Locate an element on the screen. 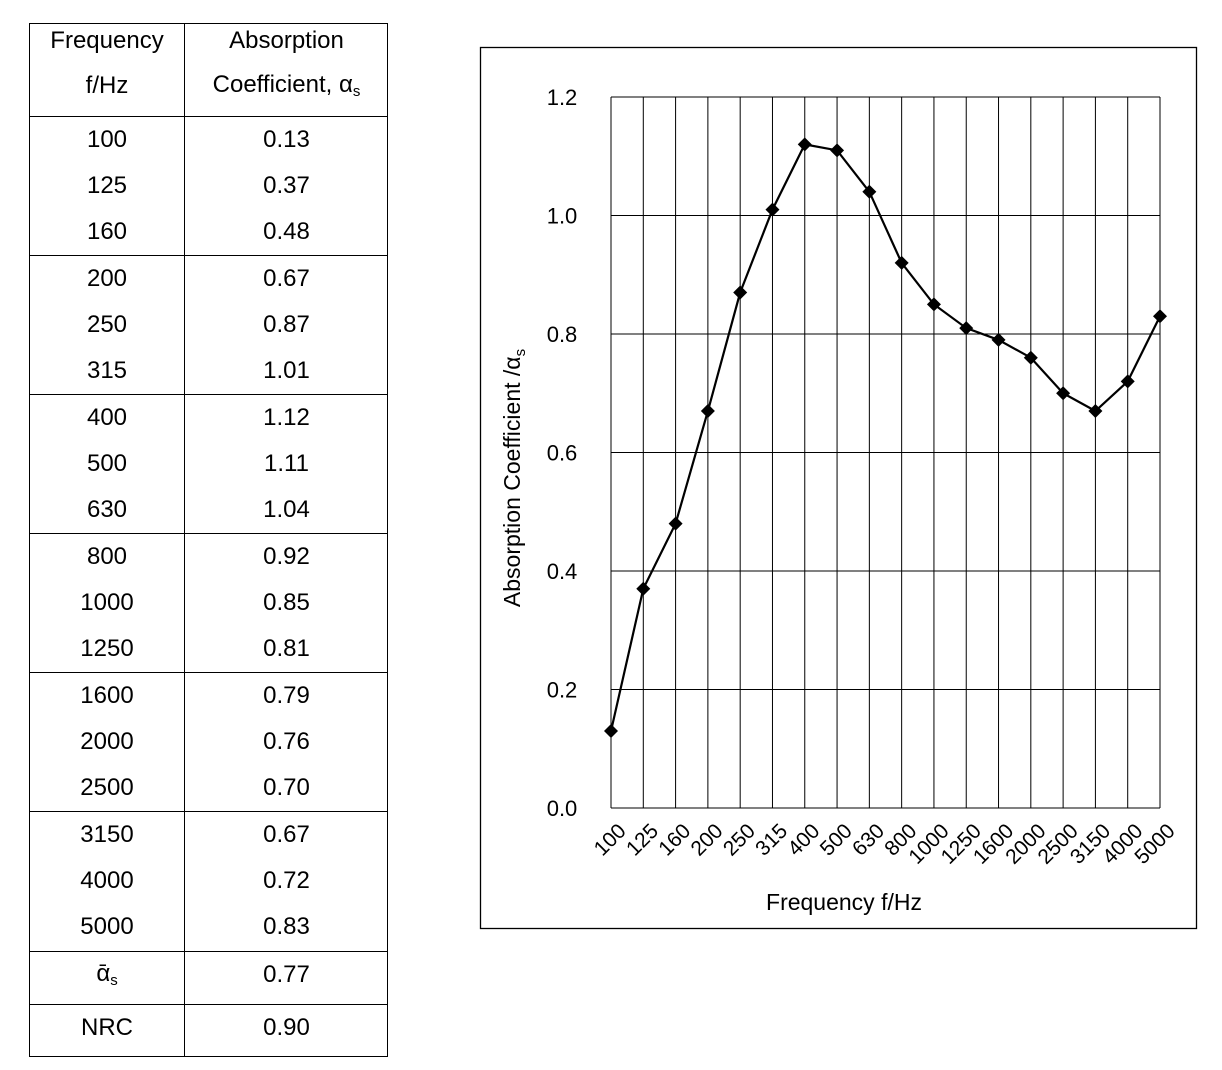  coefficient-cell: 1.01 is located at coordinates (286, 370).